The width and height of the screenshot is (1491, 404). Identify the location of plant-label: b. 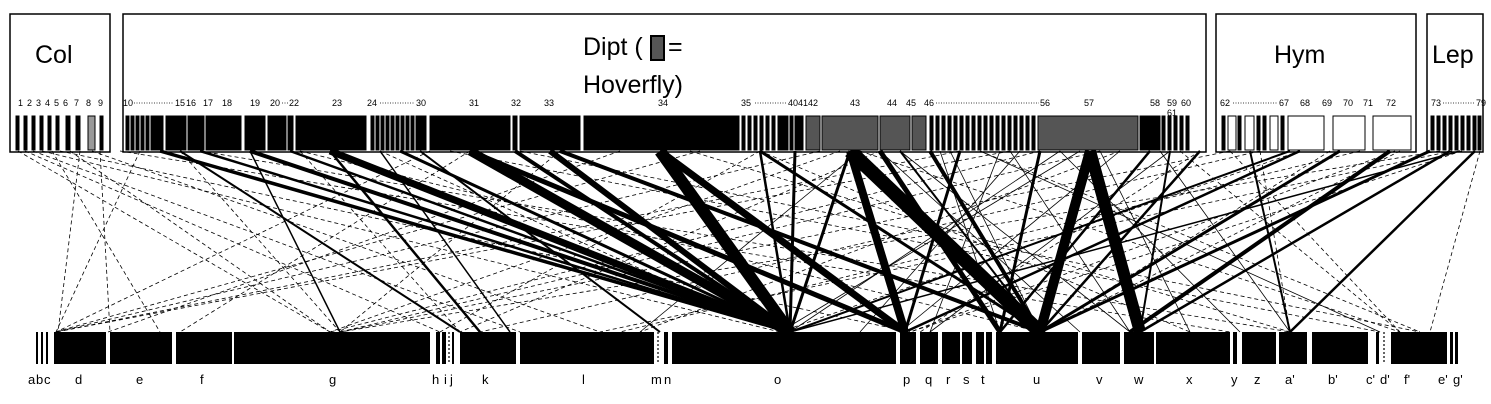
(39, 379).